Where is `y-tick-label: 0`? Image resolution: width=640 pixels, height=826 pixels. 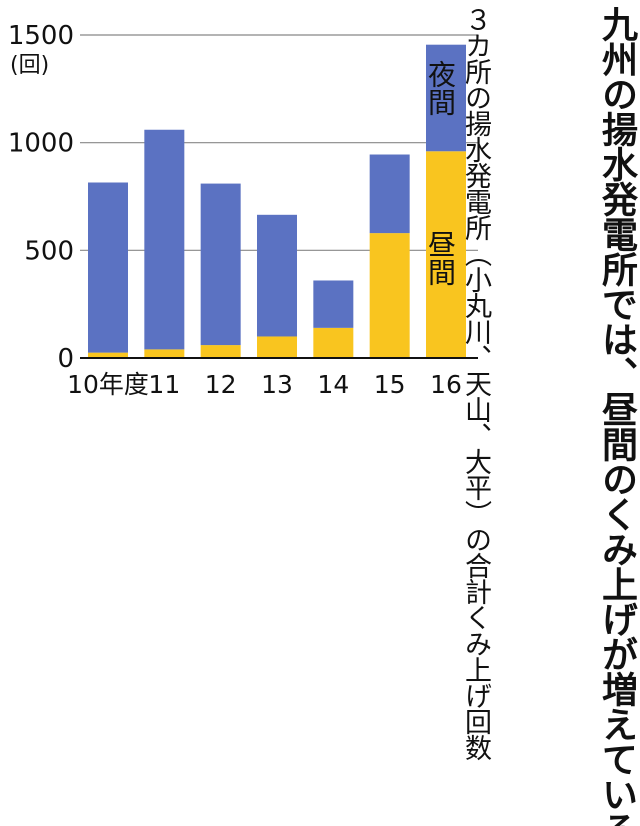 y-tick-label: 0 is located at coordinates (65, 359).